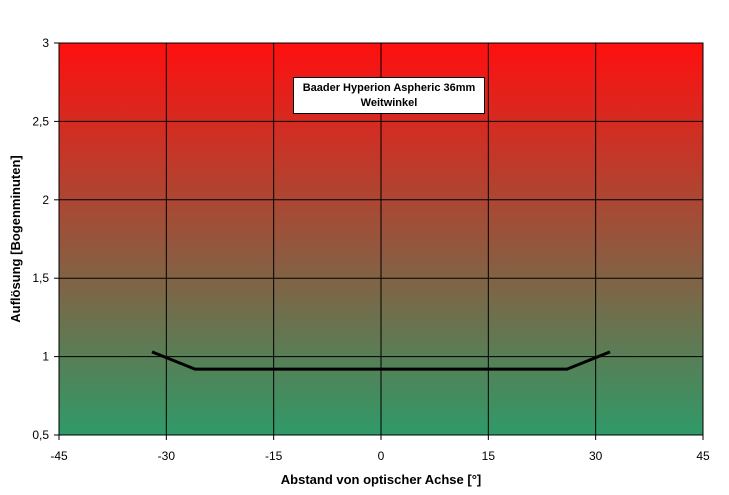  I want to click on chart-subtitle: Weitwinkel, so click(389, 103).